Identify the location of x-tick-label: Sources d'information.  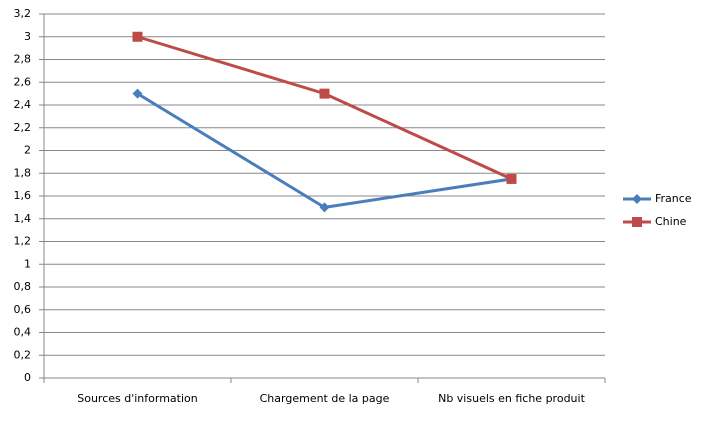
(137, 398).